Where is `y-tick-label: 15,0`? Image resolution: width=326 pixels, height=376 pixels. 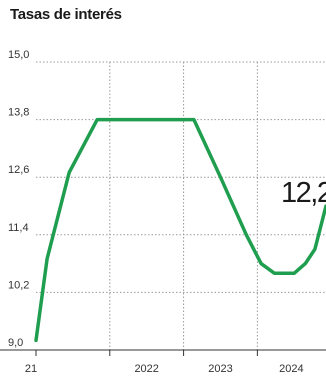 y-tick-label: 15,0 is located at coordinates (18, 55).